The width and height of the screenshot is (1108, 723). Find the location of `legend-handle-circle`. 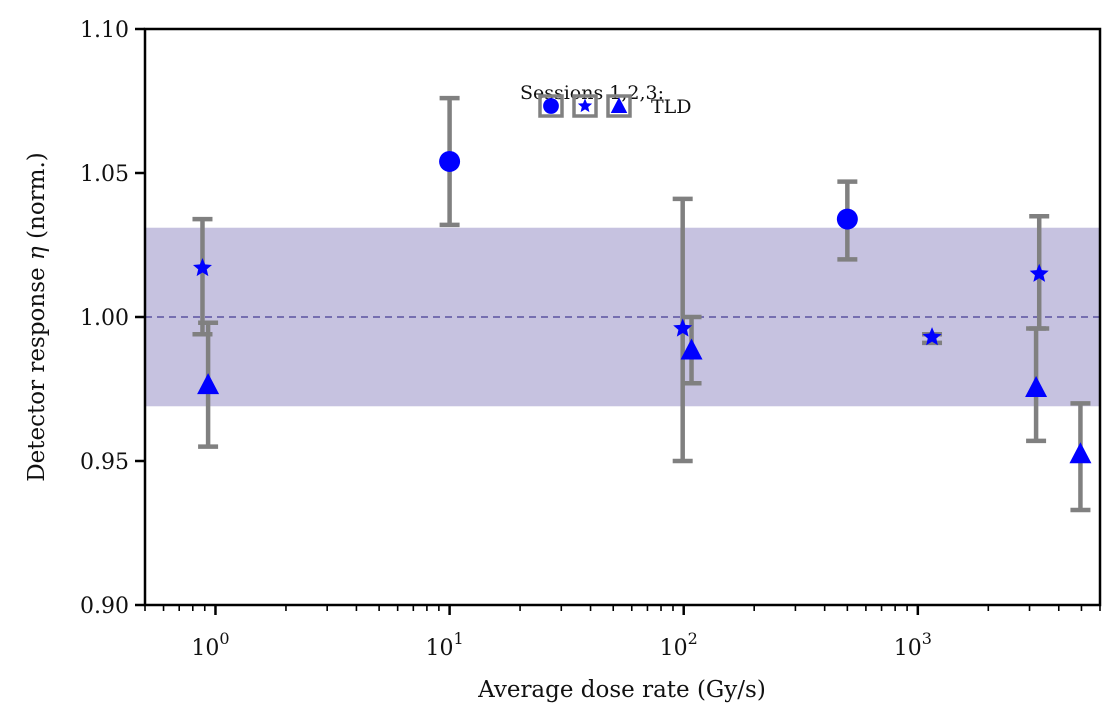

legend-handle-circle is located at coordinates (551, 106).